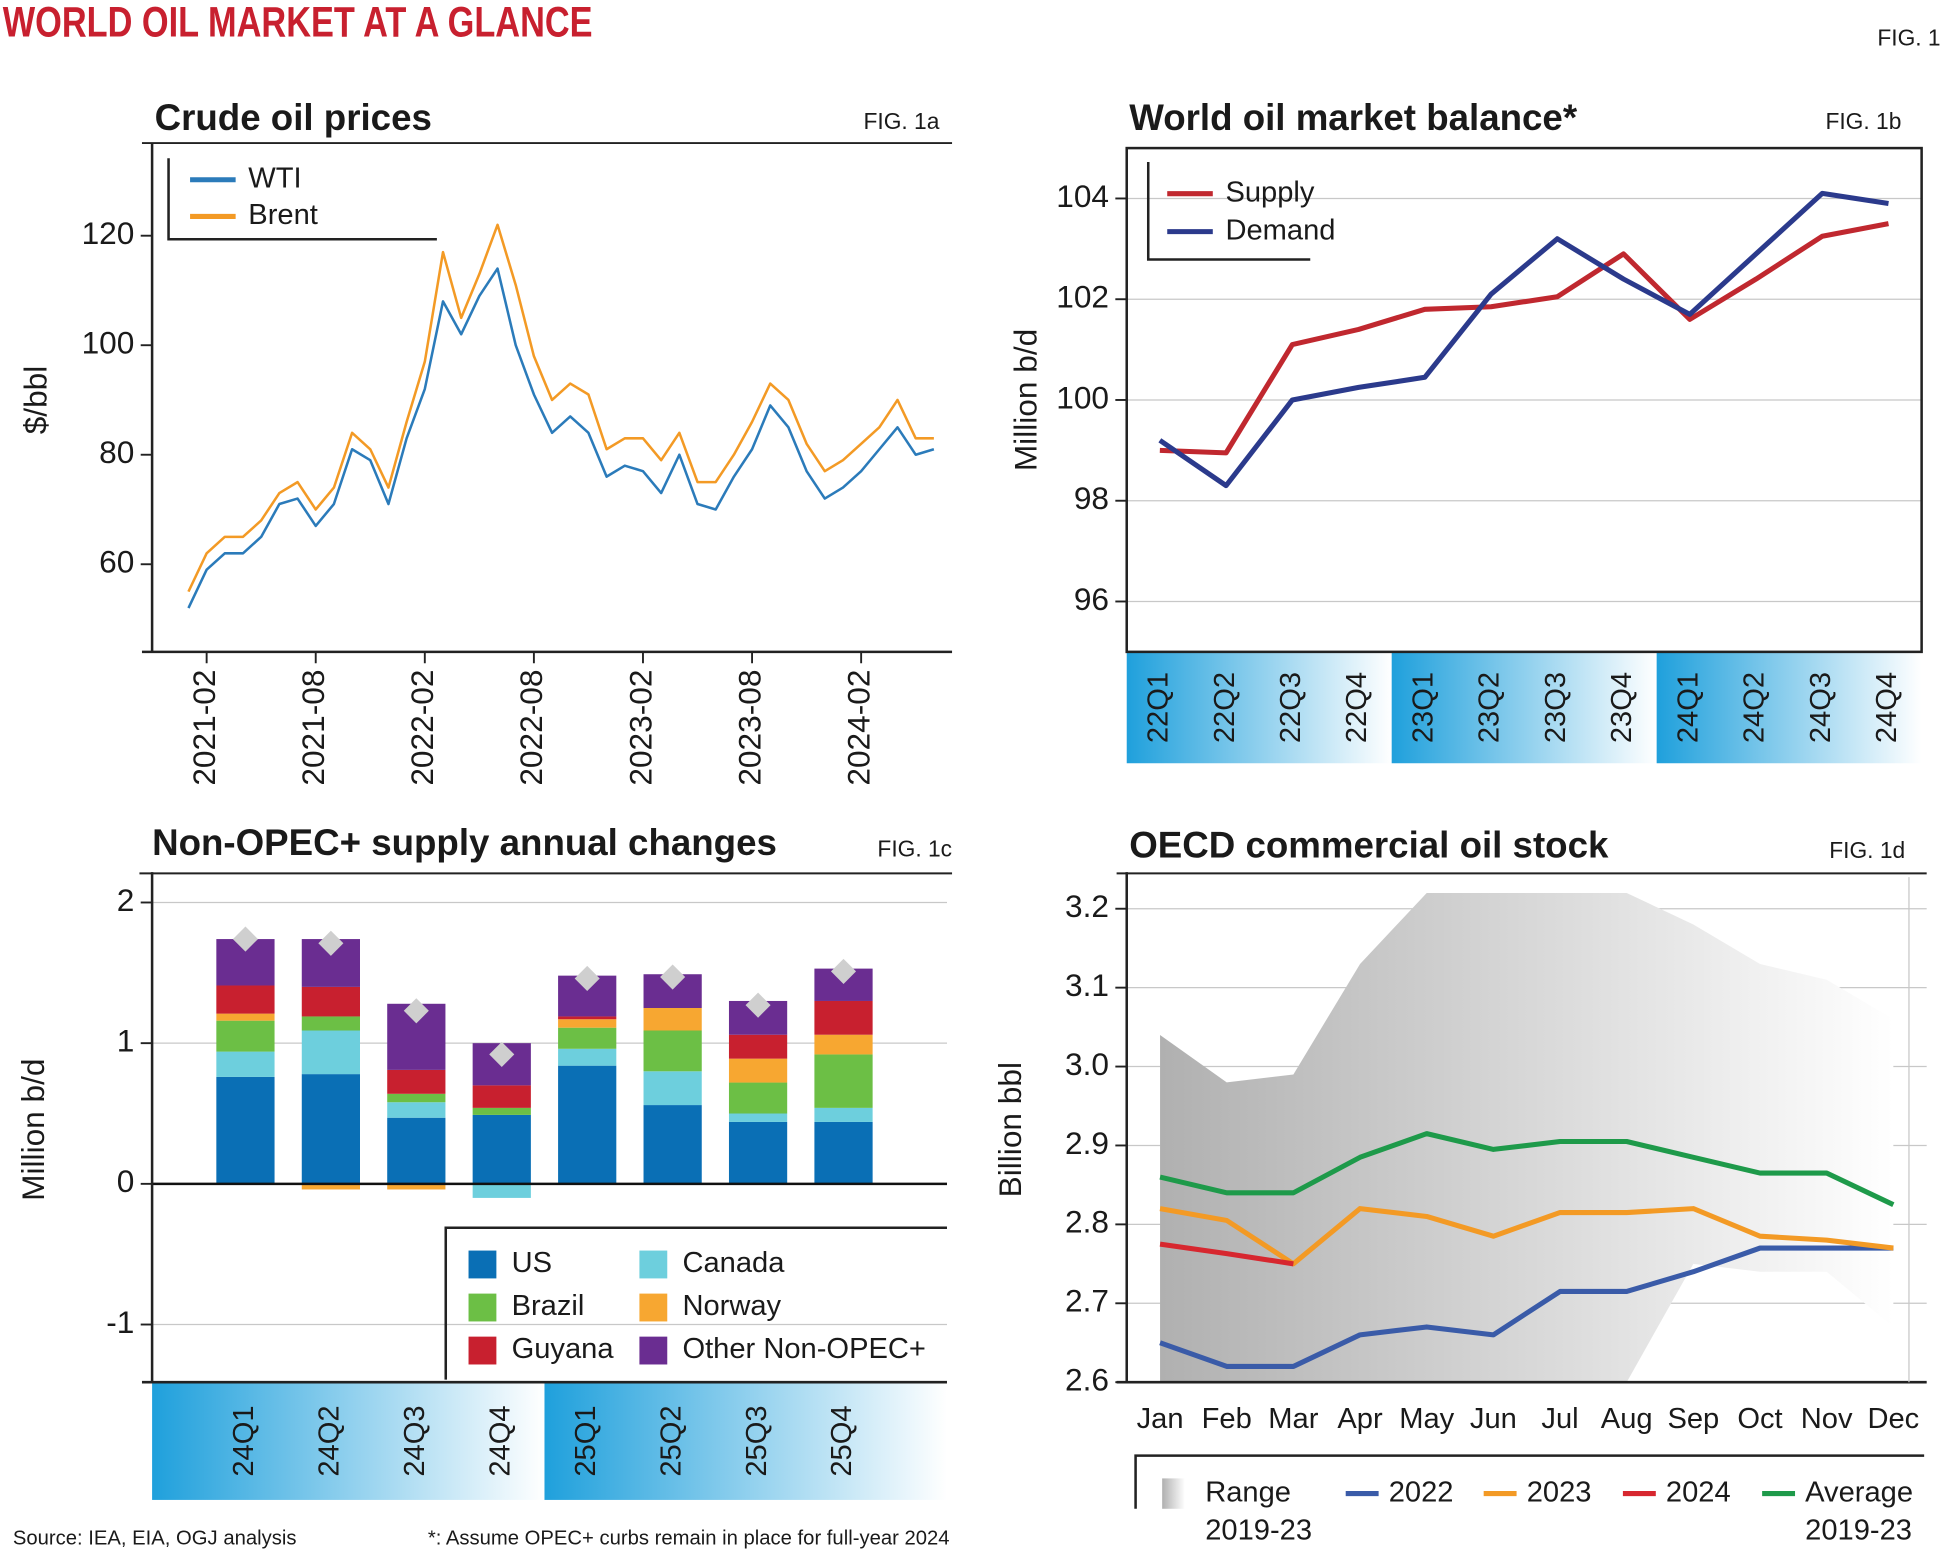 This screenshot has height=1567, width=1956. Describe the element at coordinates (1087, 1380) in the screenshot. I see `y-tick-label: 2.6` at that location.